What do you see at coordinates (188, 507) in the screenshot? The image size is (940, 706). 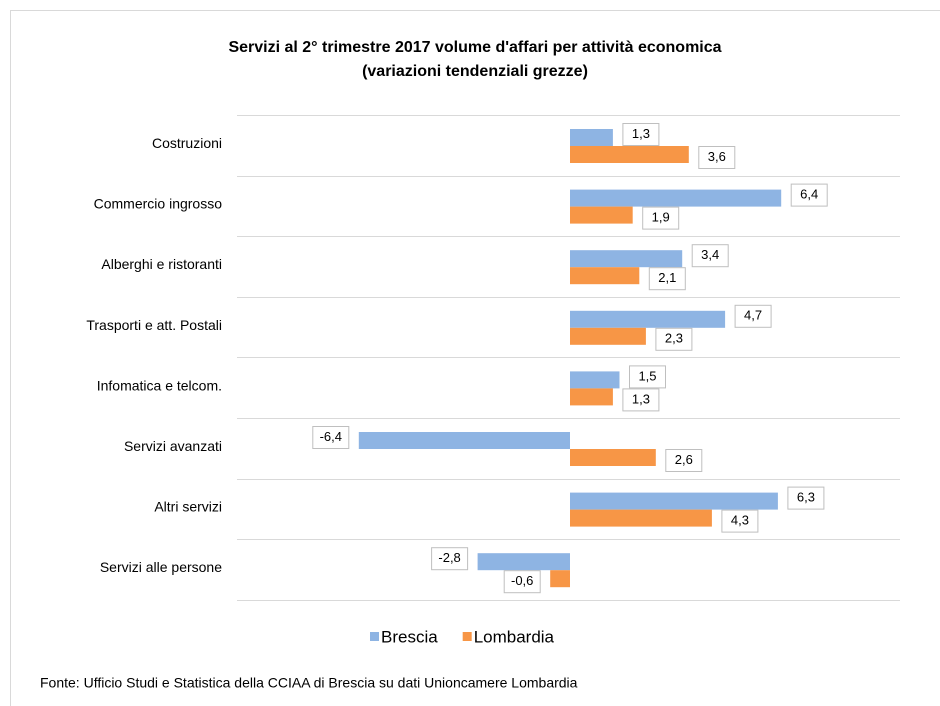 I see `category-label: Altri servizi` at bounding box center [188, 507].